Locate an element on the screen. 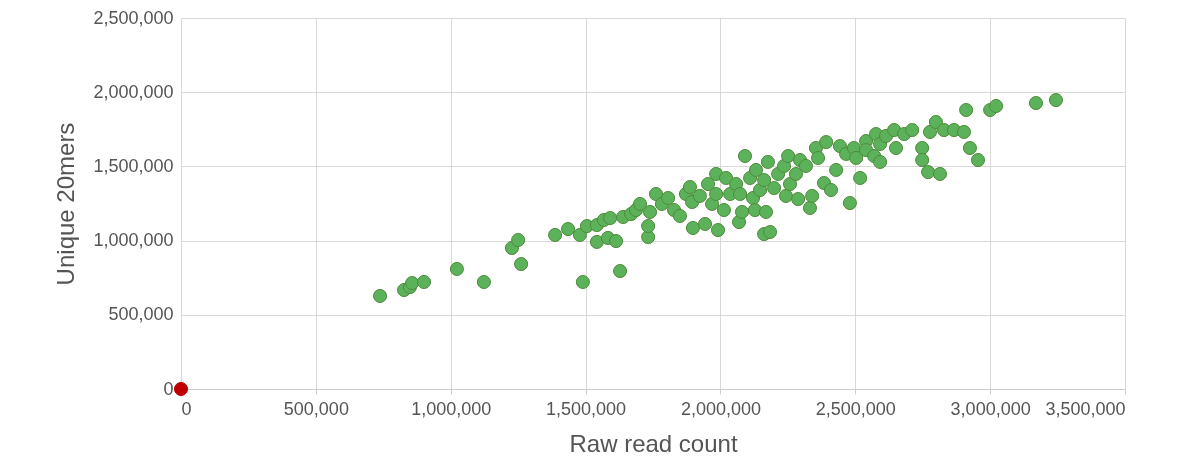 The image size is (1184, 476). y-axis-title: Unique 20mers is located at coordinates (66, 204).